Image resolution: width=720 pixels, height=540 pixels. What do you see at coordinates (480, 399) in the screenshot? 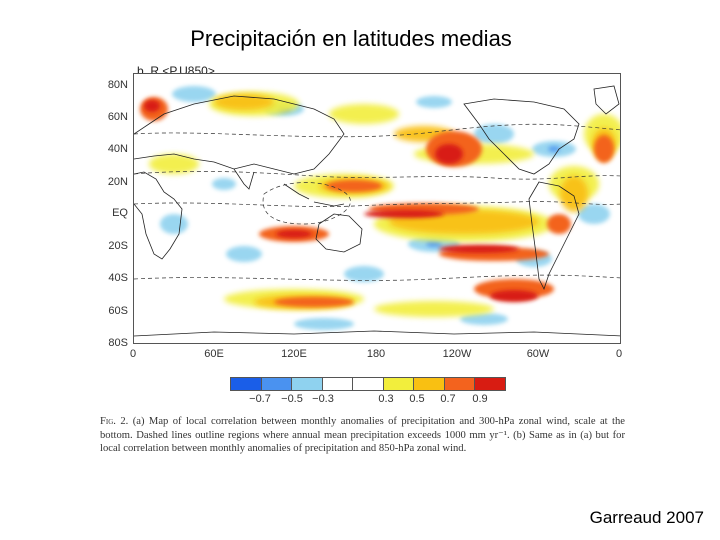
I see `colorbar-tick: 0.9` at bounding box center [480, 399].